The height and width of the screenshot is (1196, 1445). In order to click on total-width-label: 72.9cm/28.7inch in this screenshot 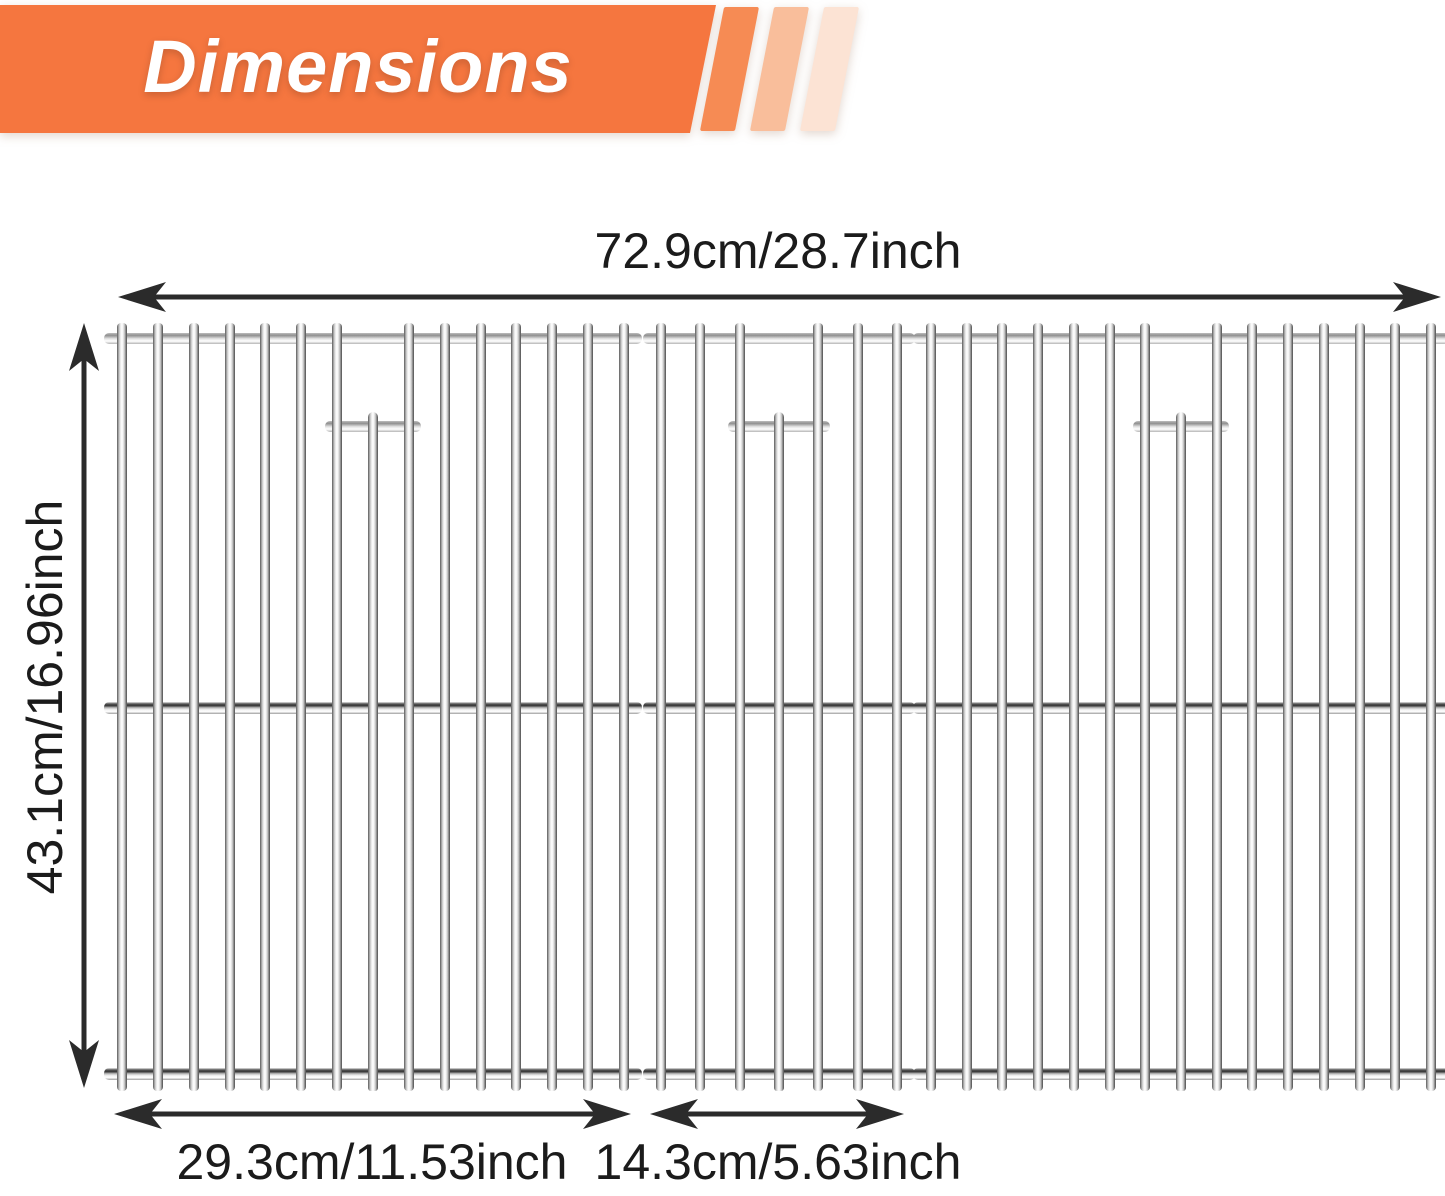, I will do `click(778, 251)`.